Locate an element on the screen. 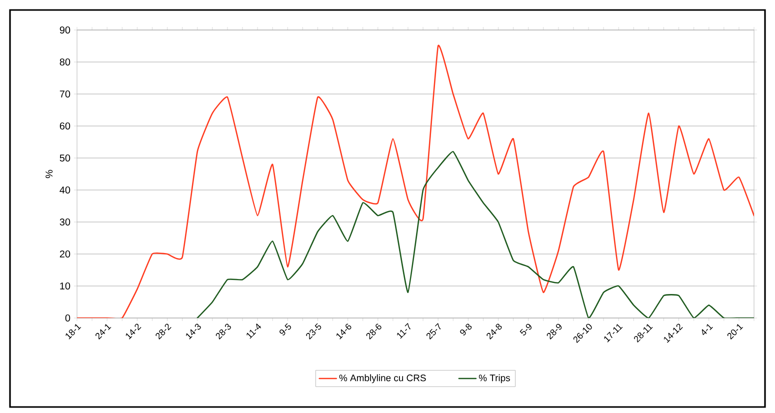  x-tick-label: 9-5 is located at coordinates (286, 329).